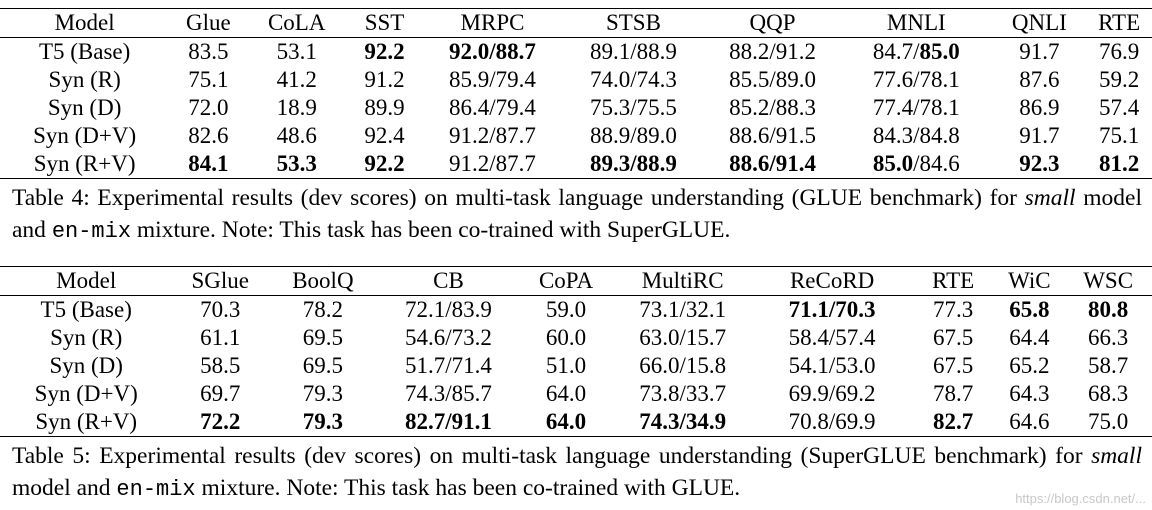 This screenshot has width=1152, height=510. Describe the element at coordinates (916, 22) in the screenshot. I see `column-header: MNLI` at that location.